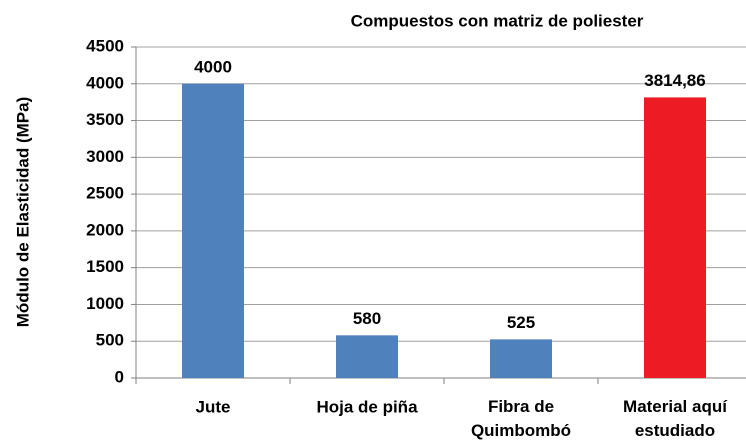  I want to click on value-label: 3814,86, so click(674, 80).